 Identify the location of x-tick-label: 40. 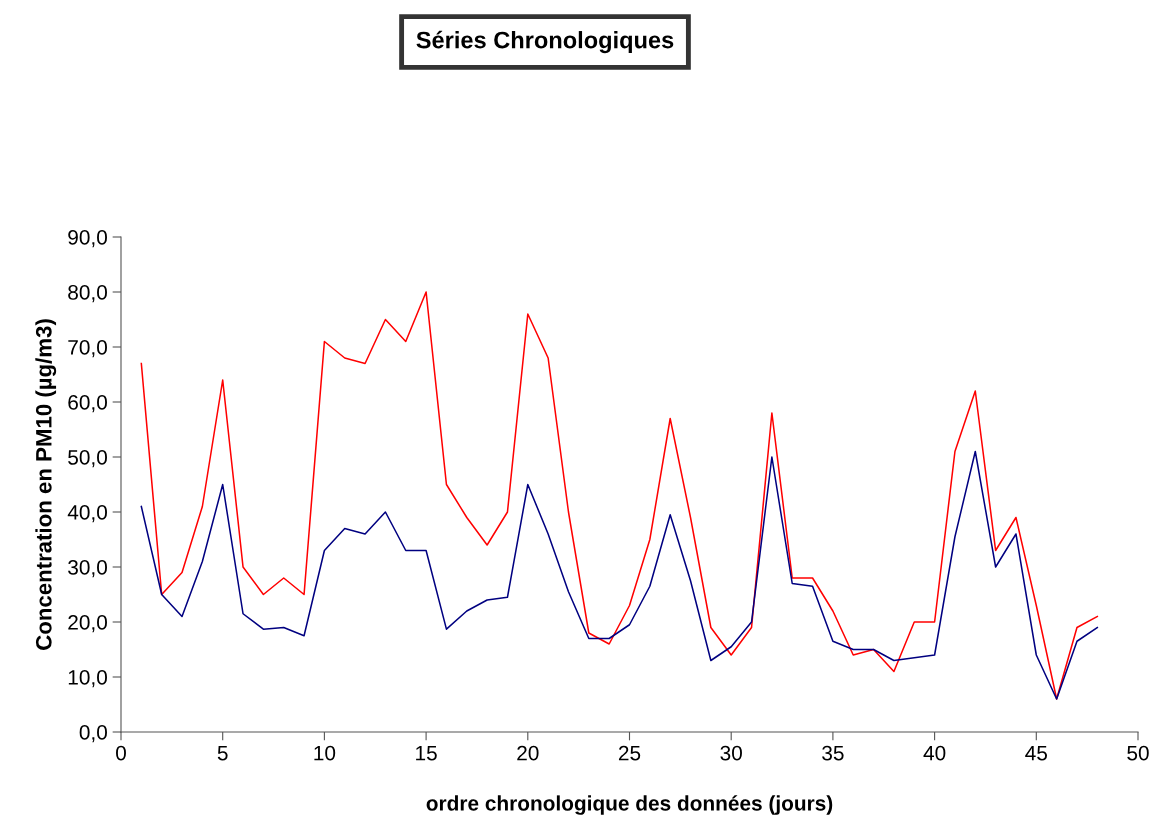
(934, 753).